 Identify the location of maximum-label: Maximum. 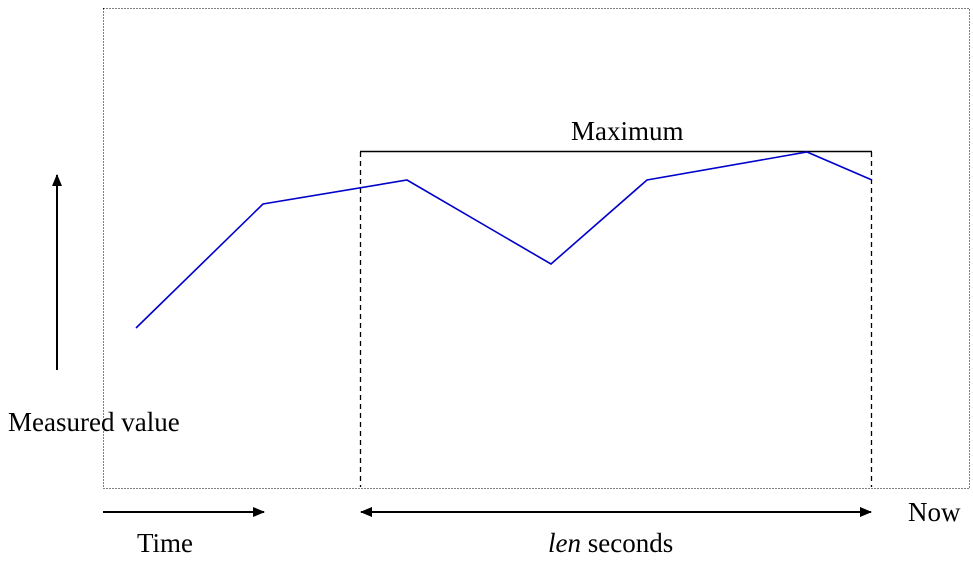
(627, 131).